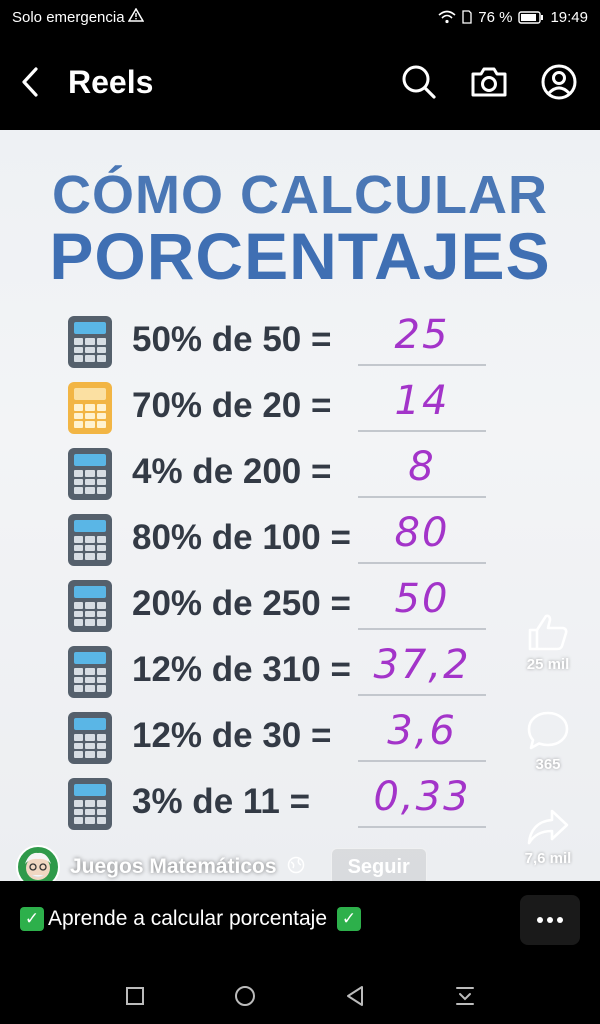  What do you see at coordinates (422, 731) in the screenshot?
I see `row-answer: 3,6` at bounding box center [422, 731].